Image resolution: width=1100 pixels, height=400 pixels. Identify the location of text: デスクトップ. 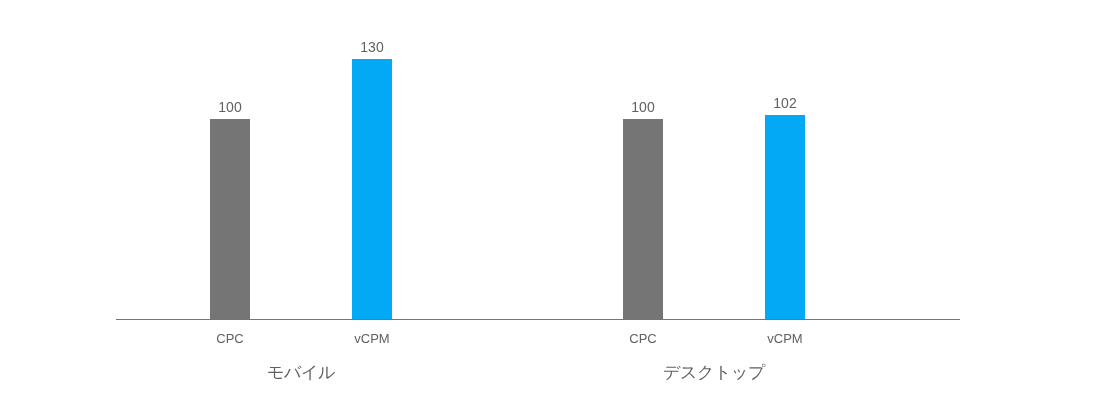
(714, 372).